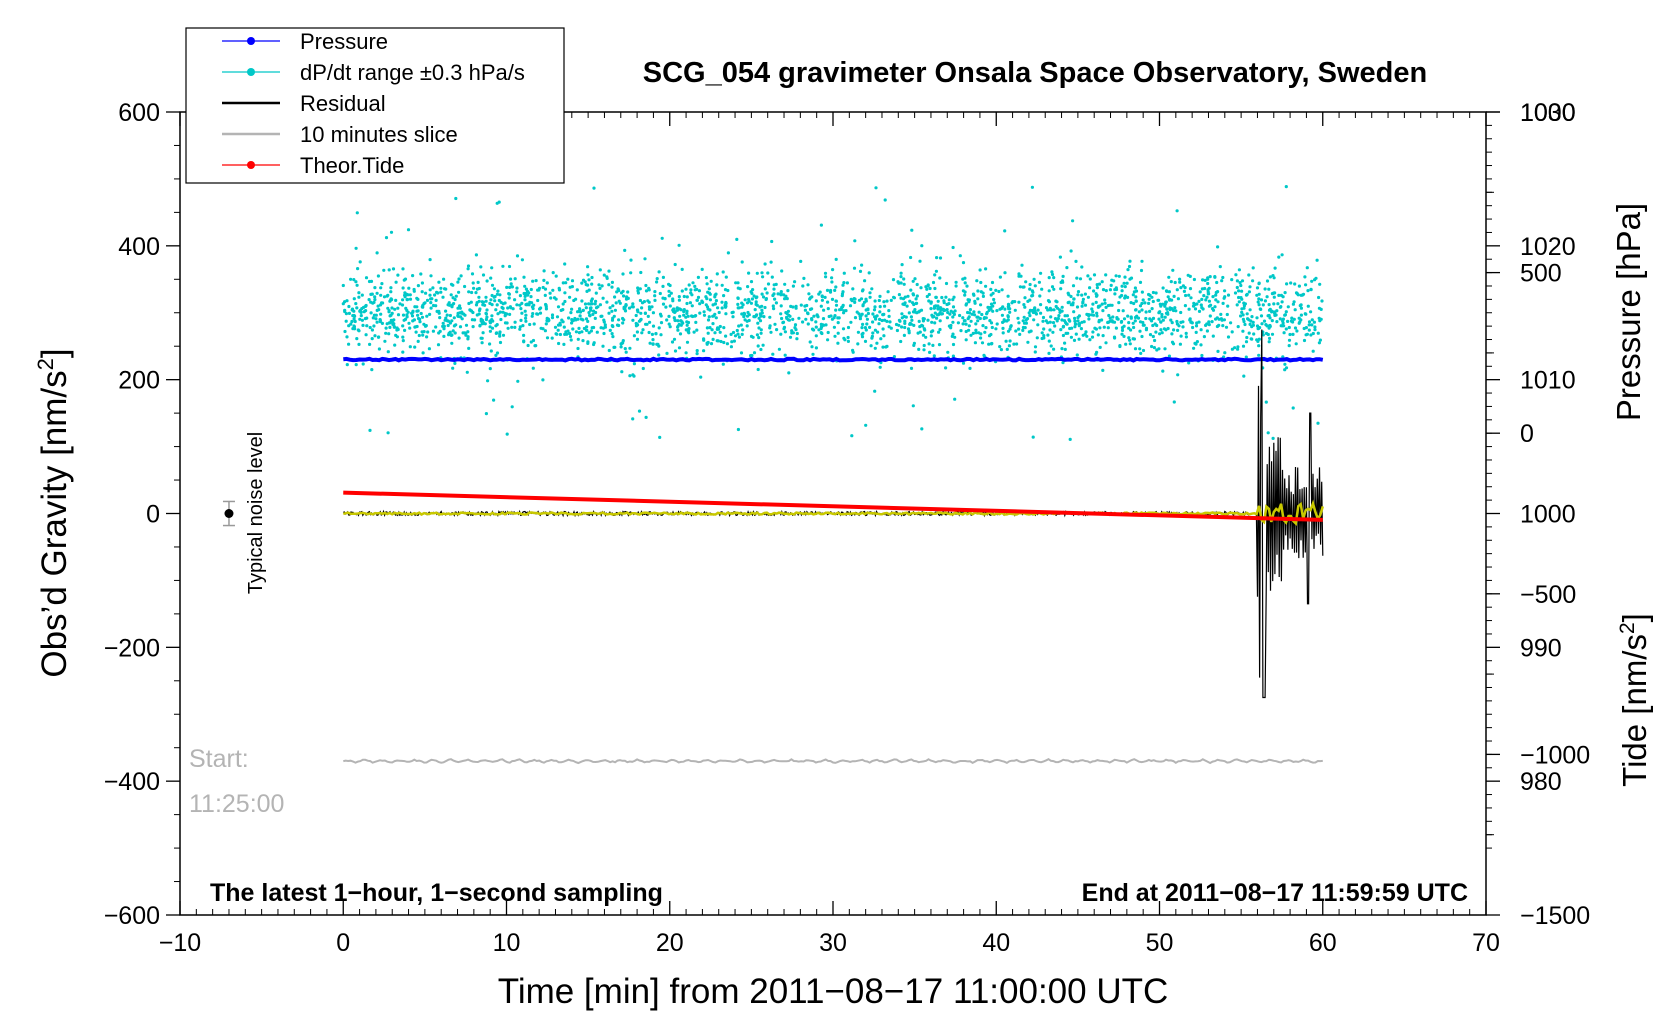  I want to click on tide-tick-label: 500, so click(1541, 274).